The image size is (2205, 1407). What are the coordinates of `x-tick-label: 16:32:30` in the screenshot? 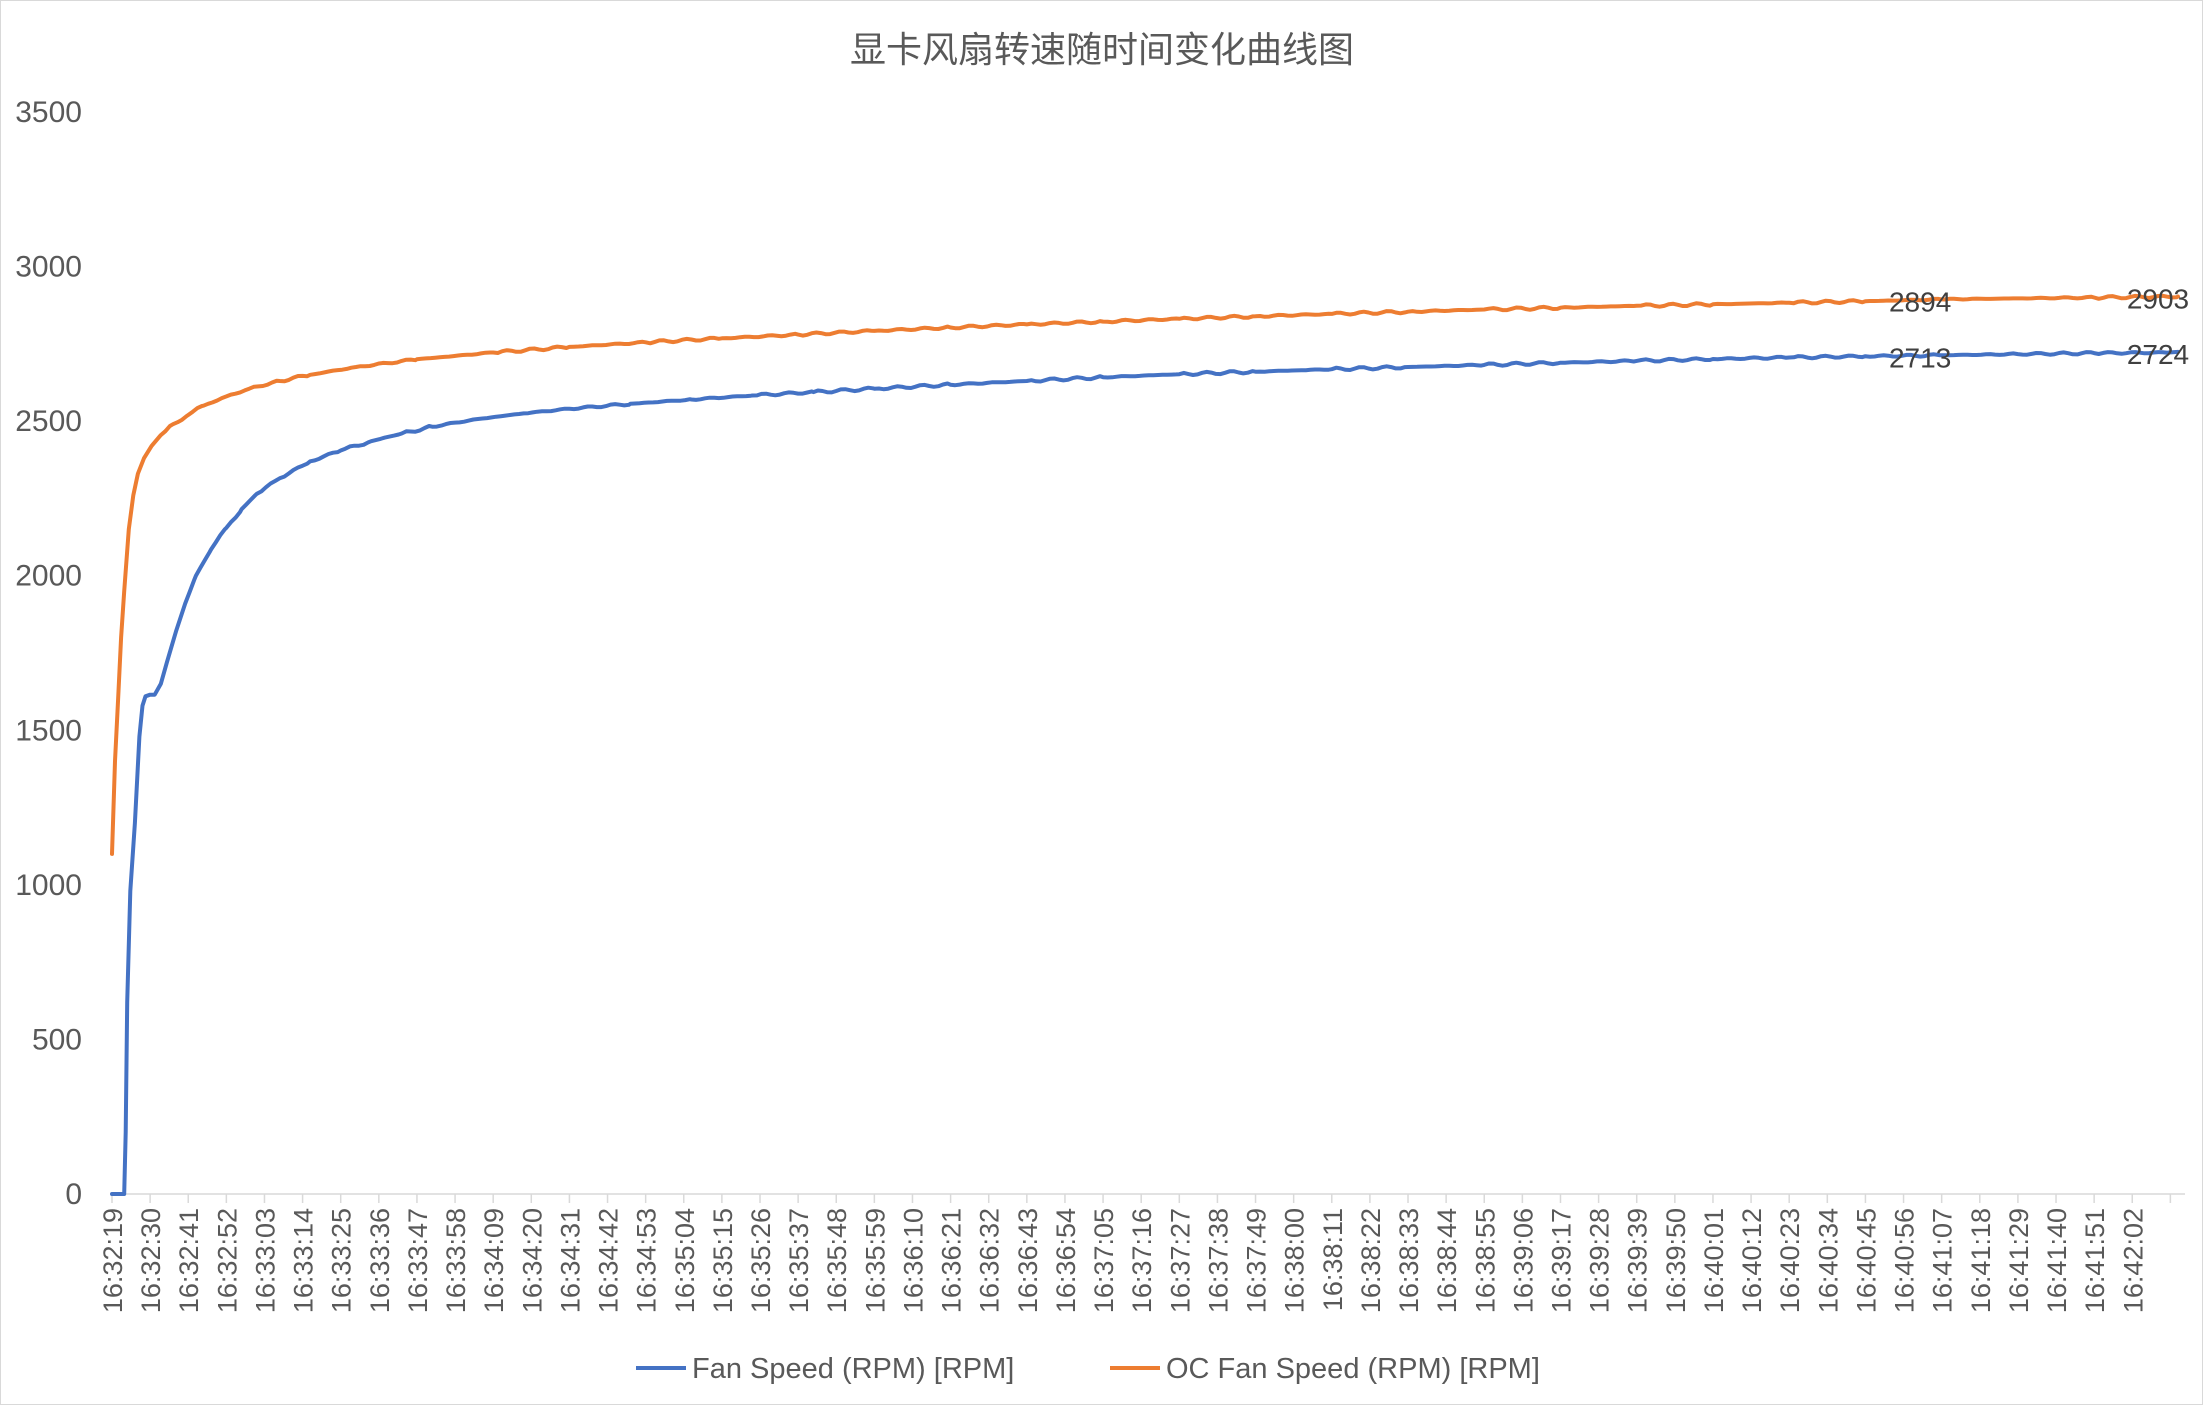 It's located at (151, 1260).